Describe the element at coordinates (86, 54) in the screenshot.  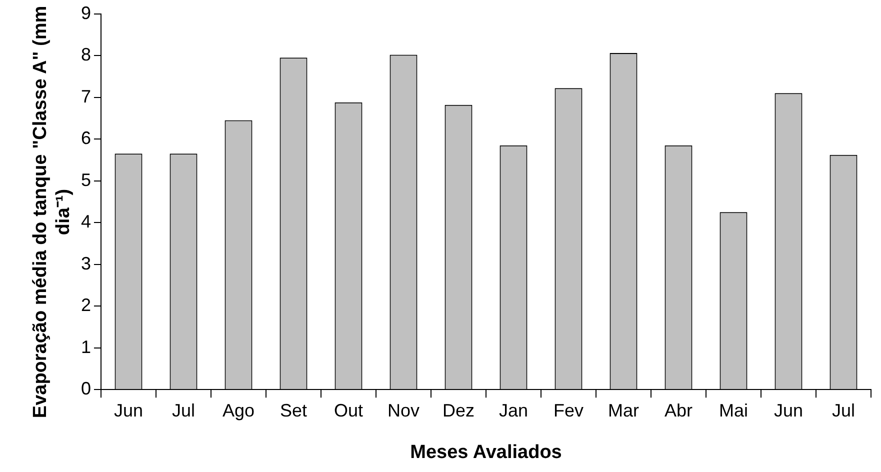
I see `y-tick-label: 8` at that location.